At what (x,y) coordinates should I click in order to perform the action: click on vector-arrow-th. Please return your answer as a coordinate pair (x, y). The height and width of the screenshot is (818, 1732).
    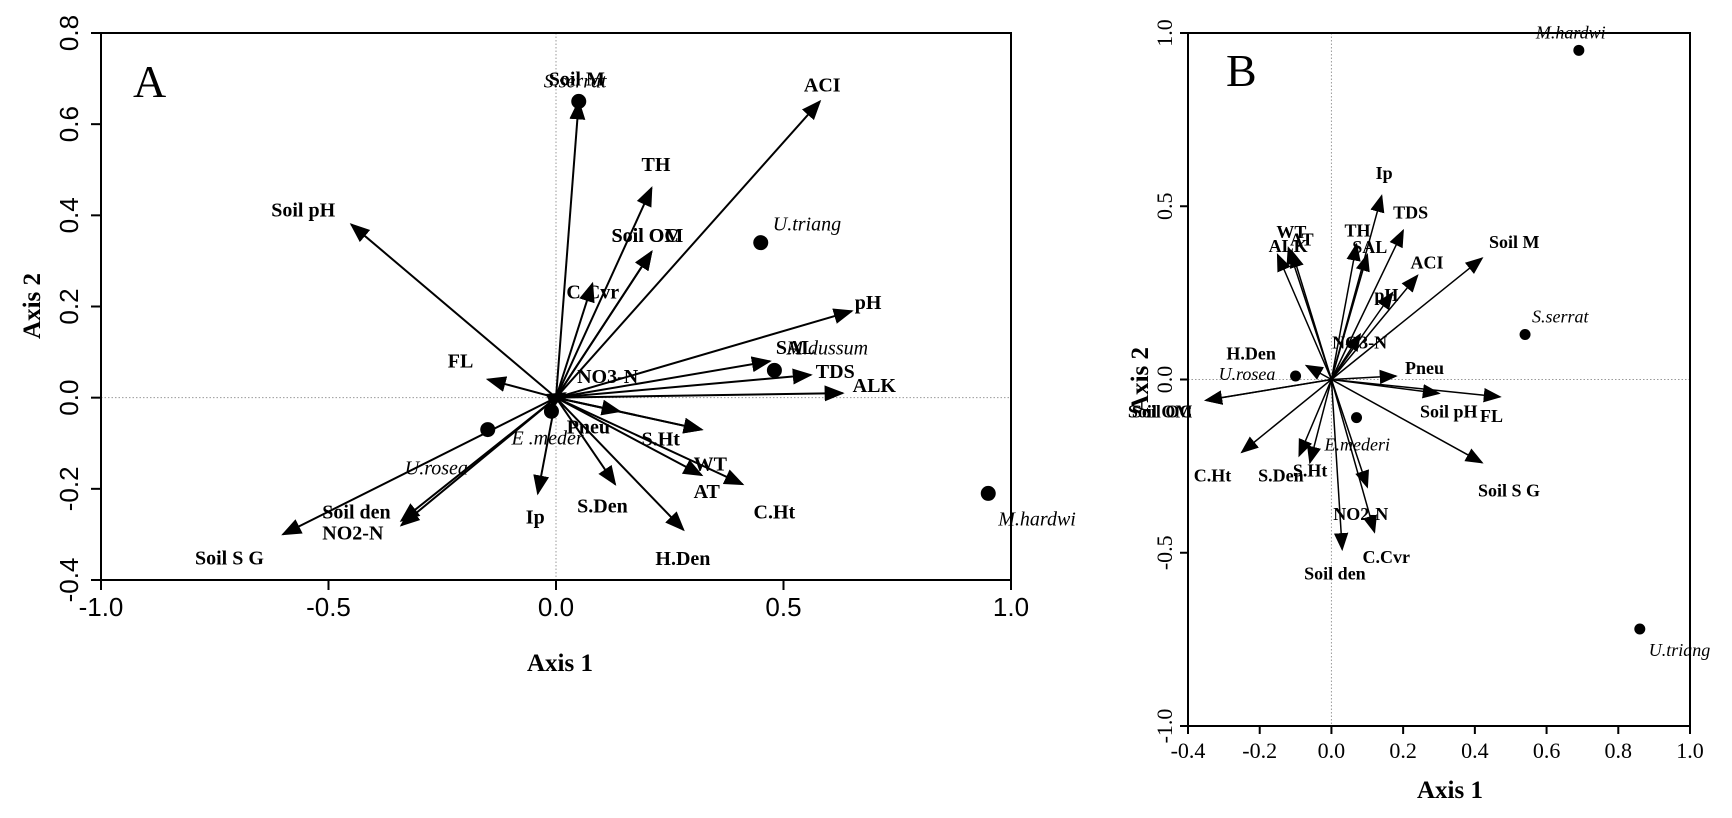
    Looking at the image, I should click on (604, 292).